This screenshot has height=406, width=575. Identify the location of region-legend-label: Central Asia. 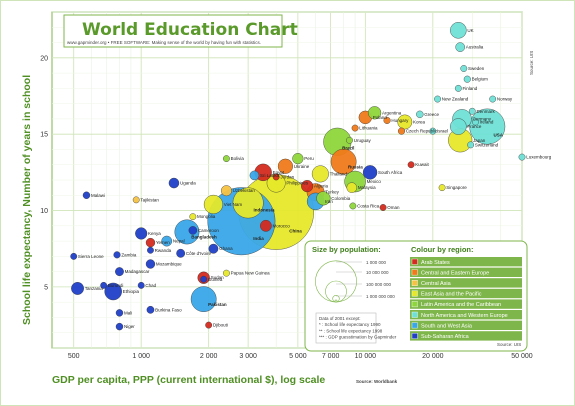
(436, 284).